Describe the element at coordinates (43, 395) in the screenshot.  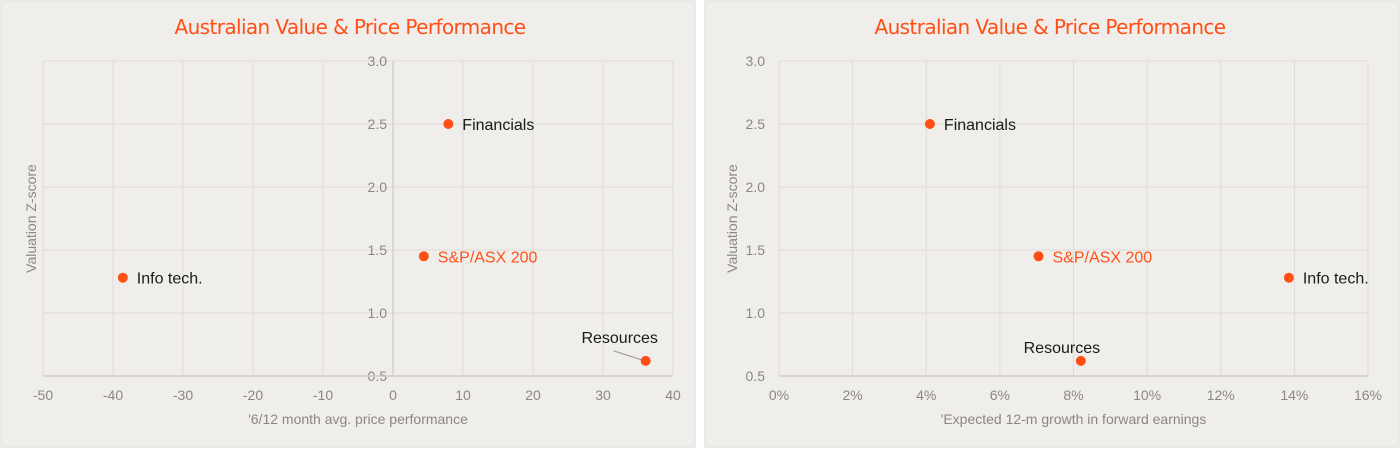
I see `x-tick-label: -50` at that location.